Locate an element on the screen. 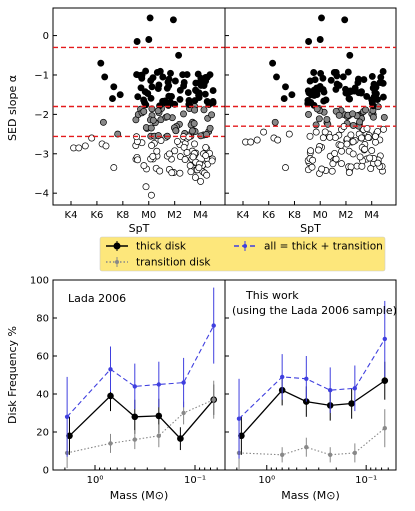 This screenshot has width=415, height=511. x-tick-label: 10⁻¹ is located at coordinates (195, 480).